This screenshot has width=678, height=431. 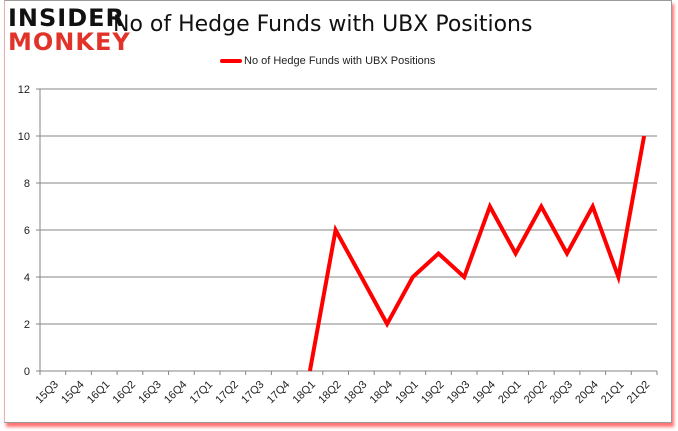 I want to click on x-tick-label: 19Q2, so click(x=433, y=393).